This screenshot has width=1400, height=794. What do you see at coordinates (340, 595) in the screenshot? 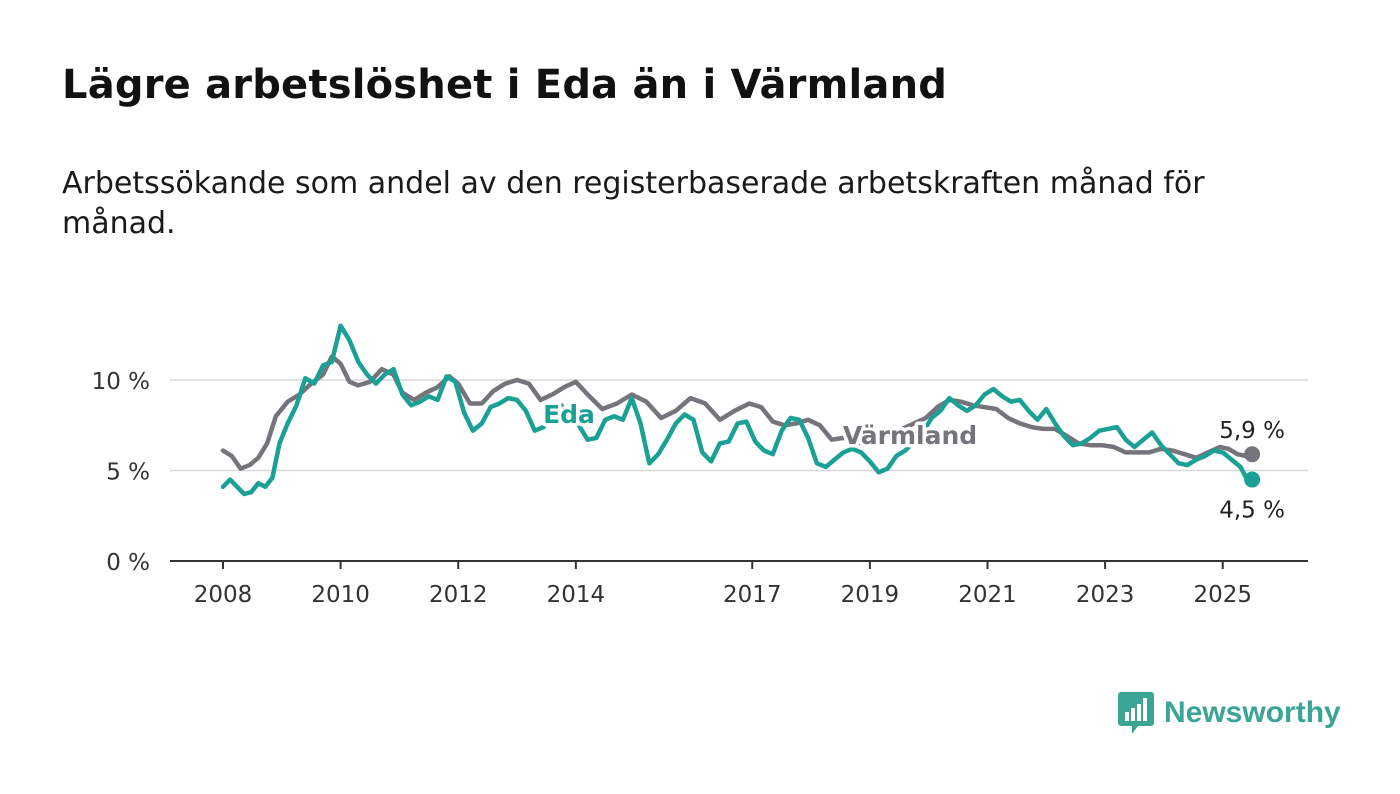
I see `x-tick-label: 2010` at bounding box center [340, 595].